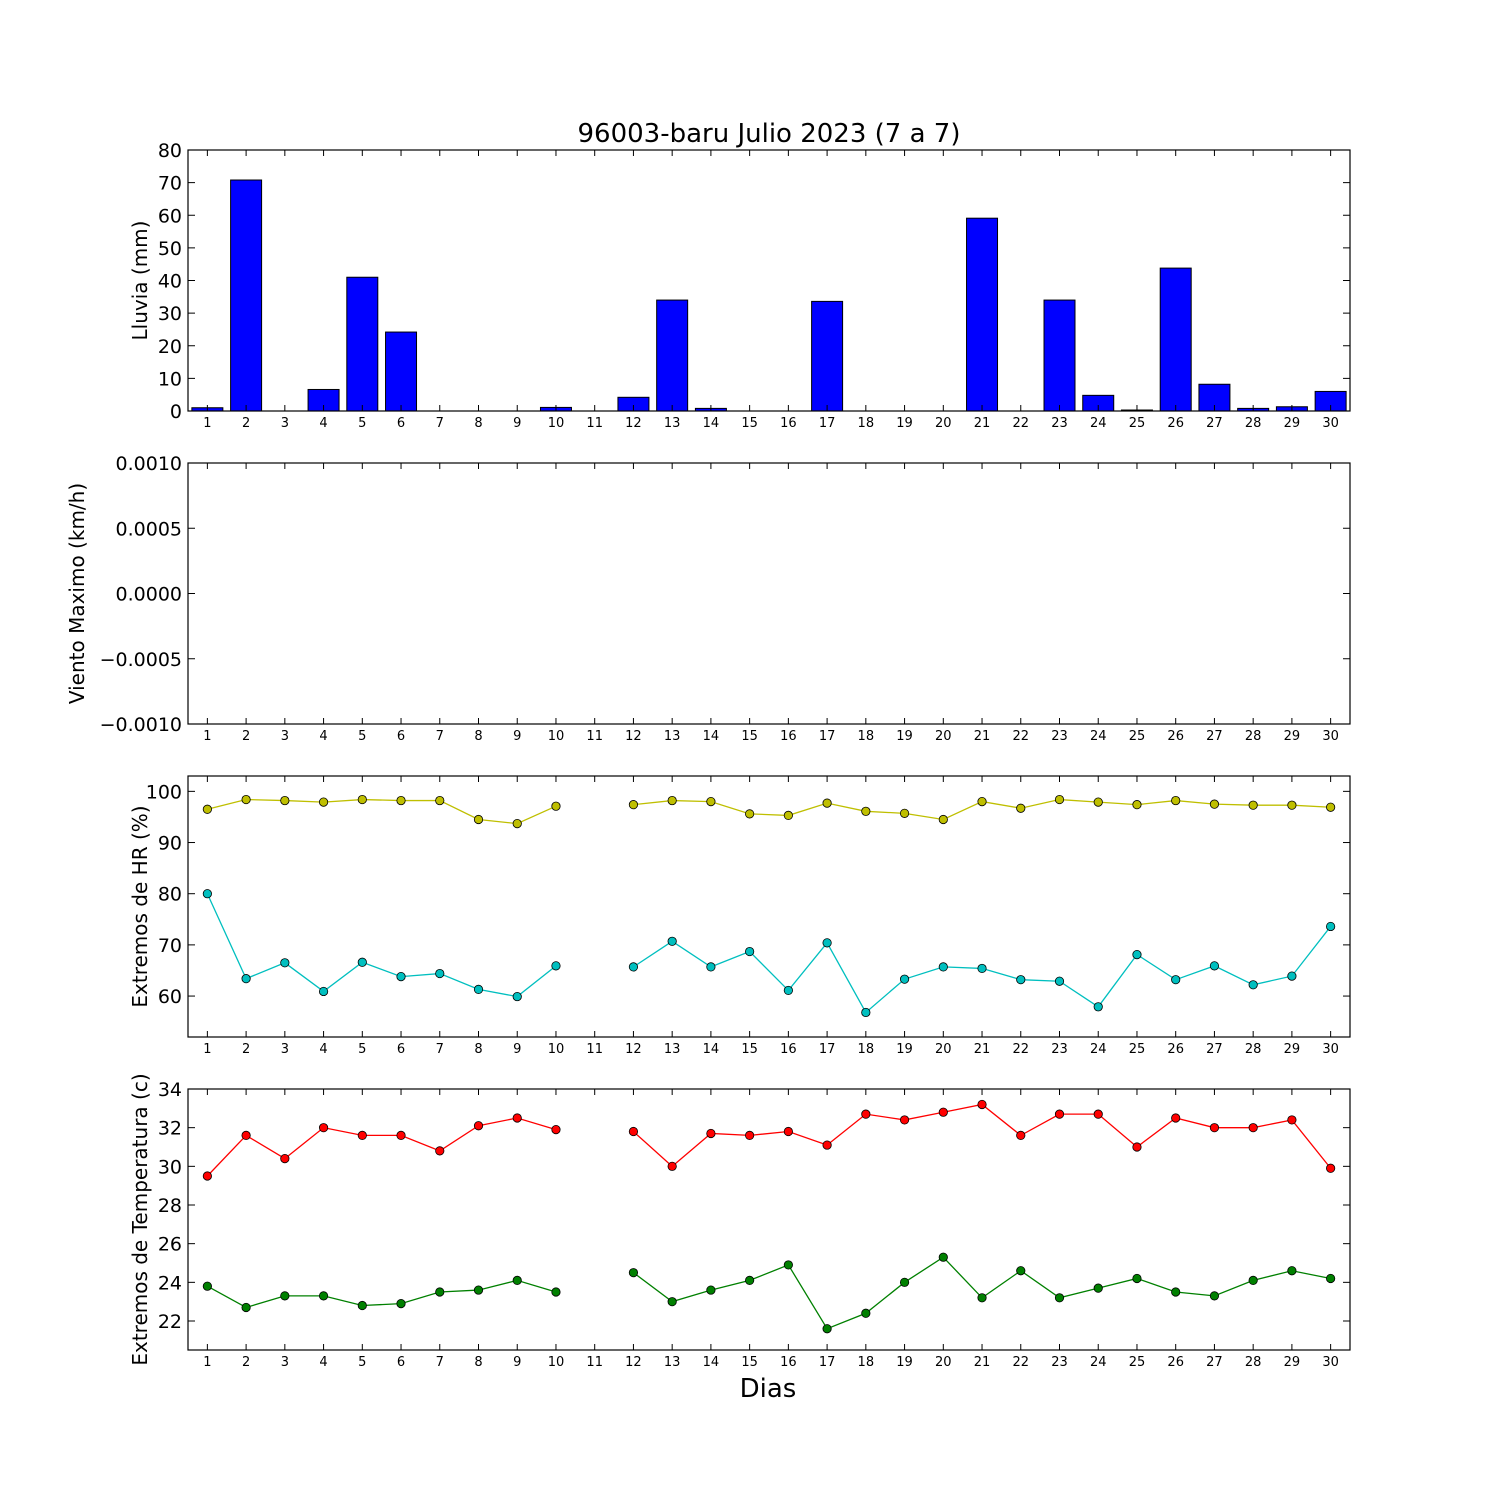 The height and width of the screenshot is (1505, 1500). I want to click on y-tick-label: 60, so click(170, 216).